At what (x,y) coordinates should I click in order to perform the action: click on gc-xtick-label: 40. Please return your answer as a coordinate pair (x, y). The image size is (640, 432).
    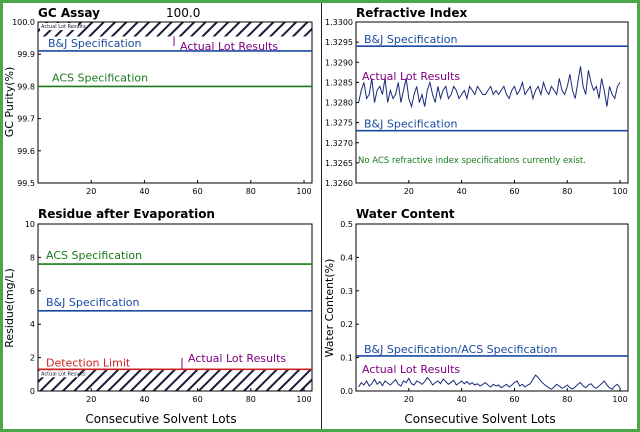
    Looking at the image, I should click on (144, 191).